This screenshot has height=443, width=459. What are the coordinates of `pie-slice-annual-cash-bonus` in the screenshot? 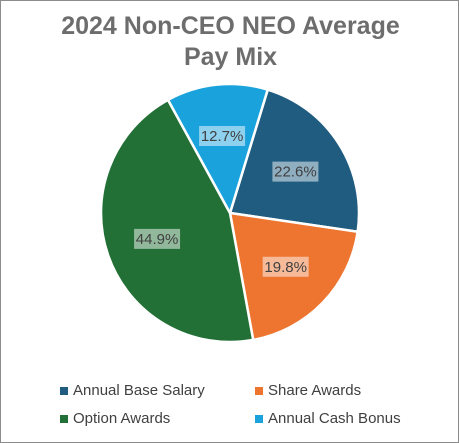 It's located at (217, 148).